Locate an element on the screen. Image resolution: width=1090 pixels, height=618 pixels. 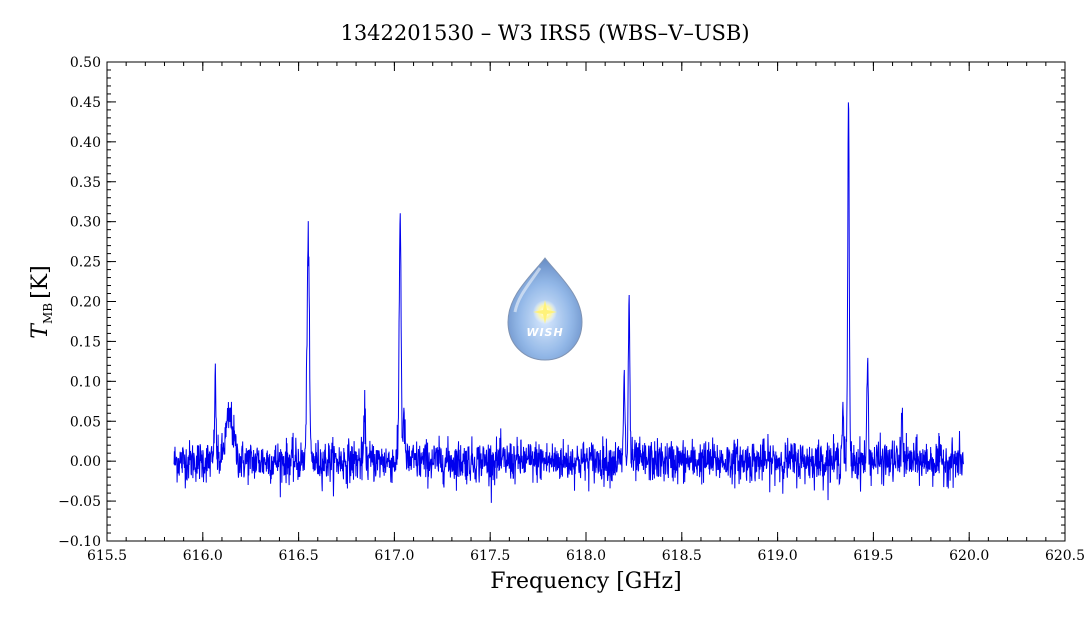
x-tick-label: 617.5 is located at coordinates (490, 556).